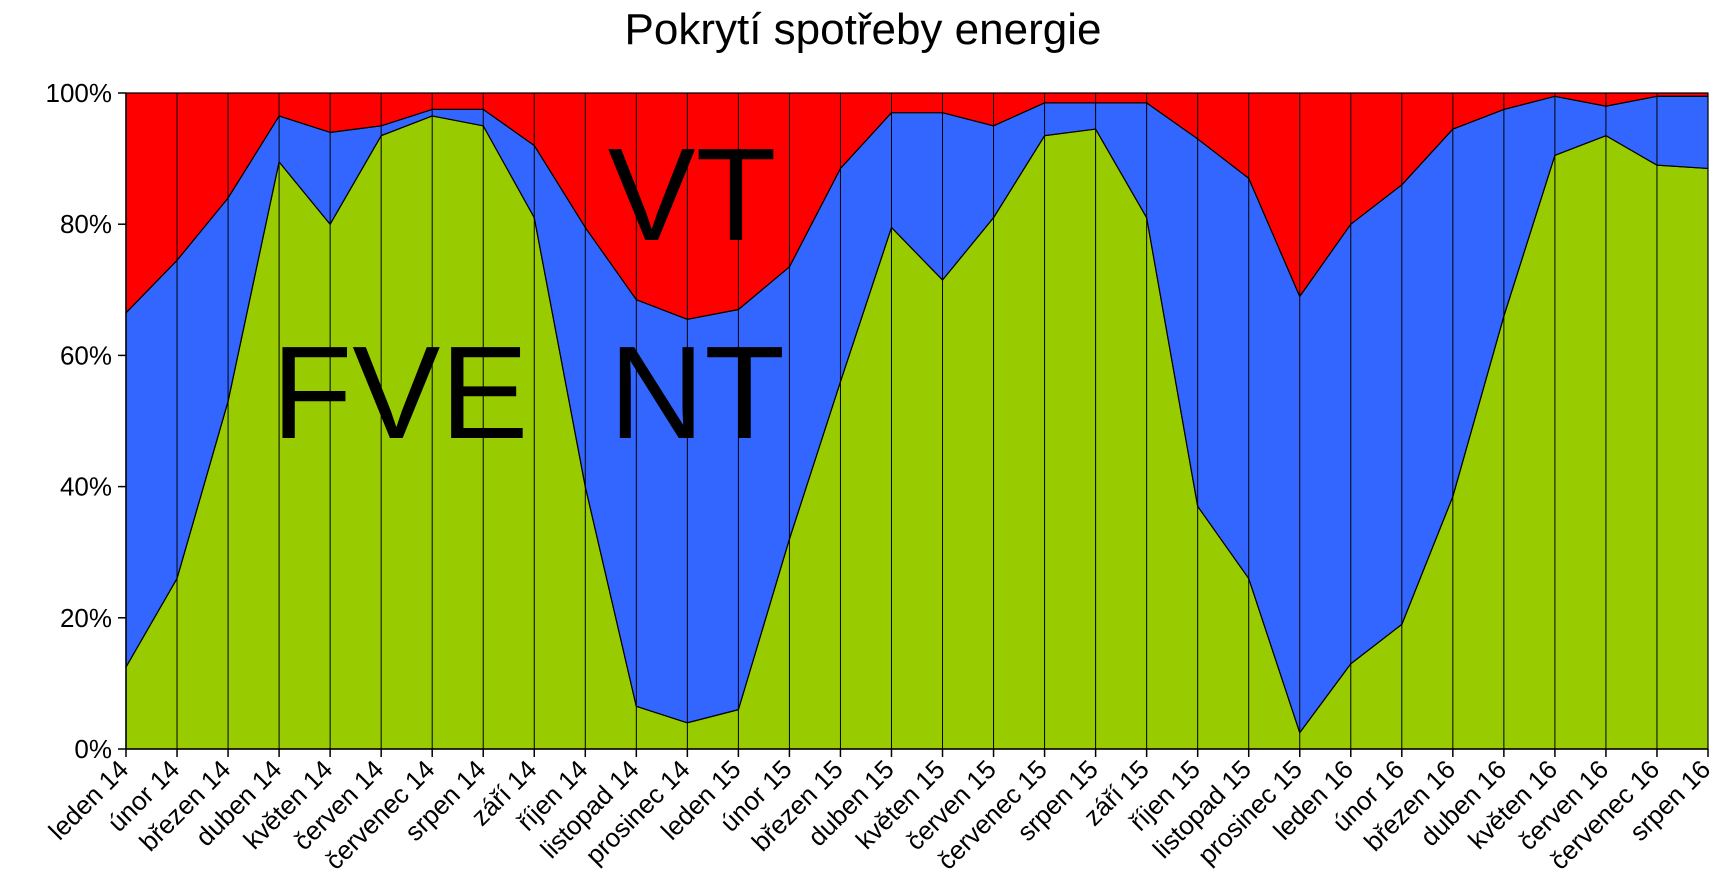 This screenshot has width=1726, height=894. What do you see at coordinates (93, 749) in the screenshot?
I see `y-tick-label: 0%` at bounding box center [93, 749].